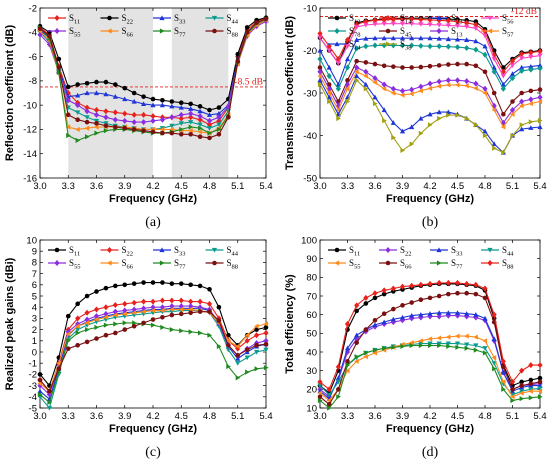 The height and width of the screenshot is (465, 550). What do you see at coordinates (33, 33) in the screenshot?
I see `y-tick-label: -4` at bounding box center [33, 33].